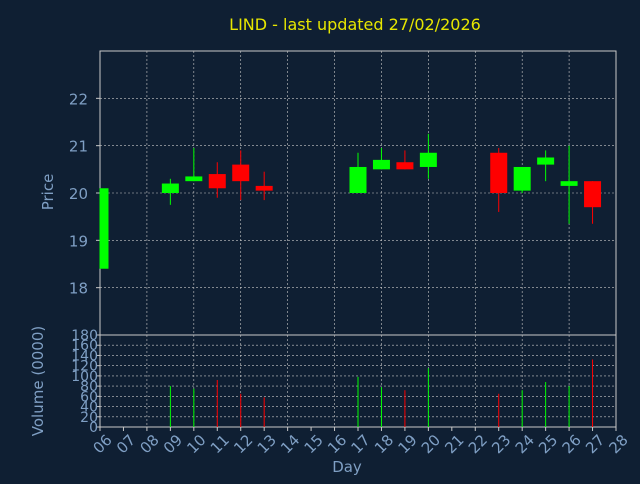  Describe the element at coordinates (361, 444) in the screenshot. I see `x-tick-label: 17` at that location.